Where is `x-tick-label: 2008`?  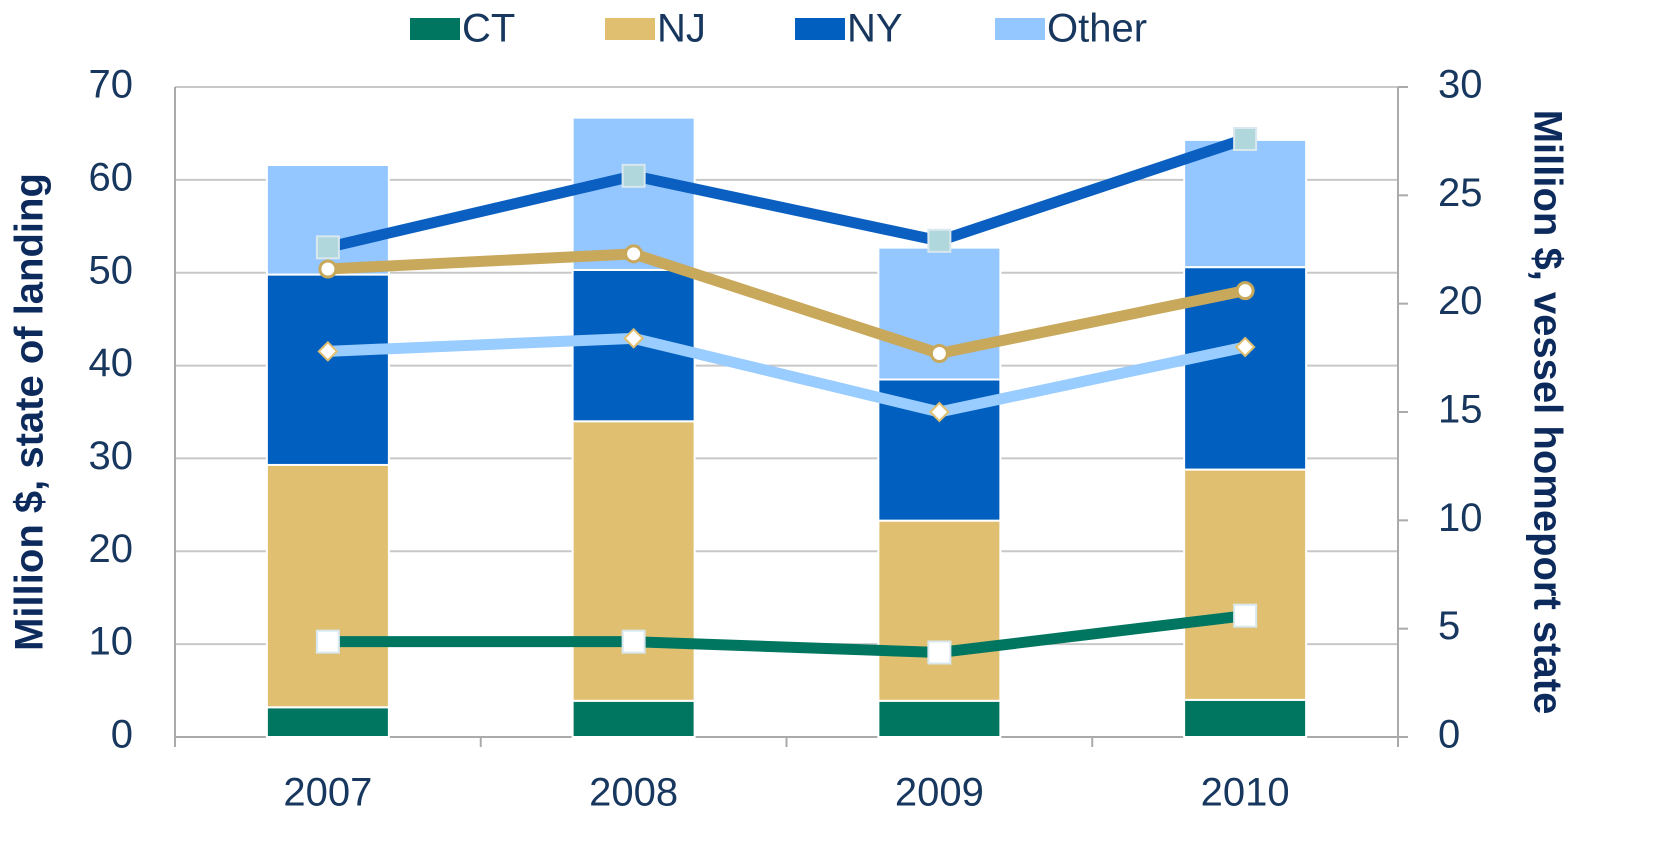
x-tick-label: 2008 is located at coordinates (633, 793).